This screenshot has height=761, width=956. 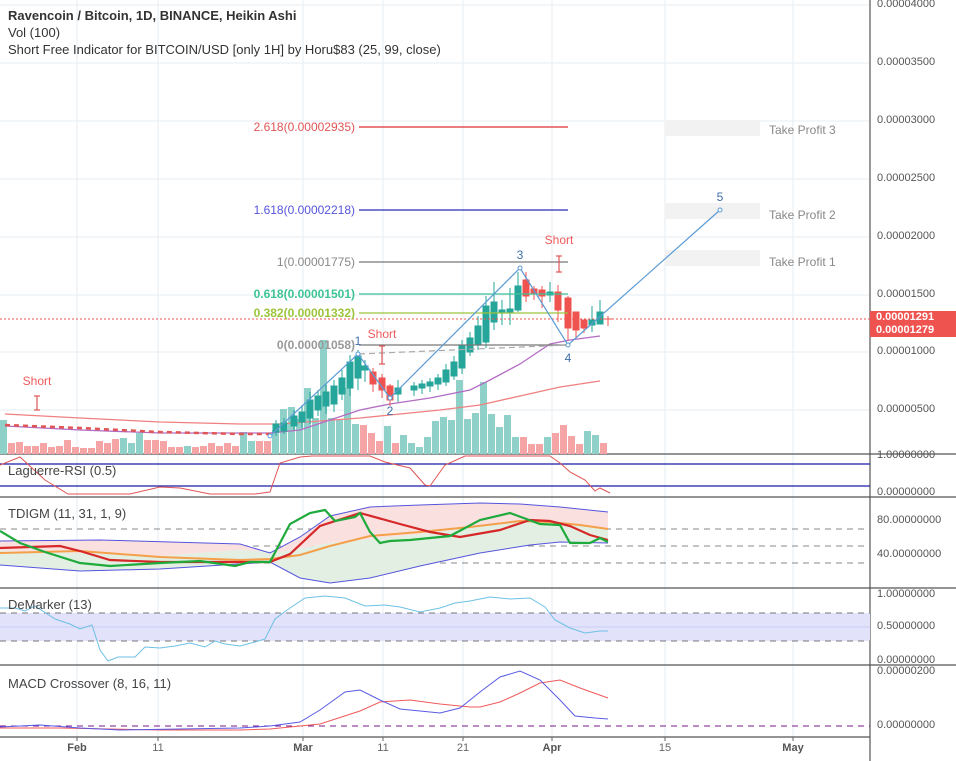 What do you see at coordinates (906, 671) in the screenshot?
I see `macd-tick: 0.00000200` at bounding box center [906, 671].